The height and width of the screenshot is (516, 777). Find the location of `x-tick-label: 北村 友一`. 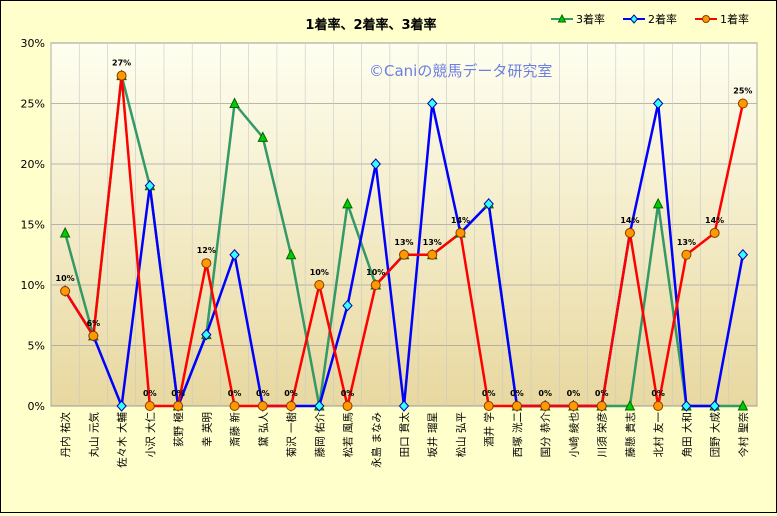

x-tick-label: 北村 友一 is located at coordinates (658, 435).